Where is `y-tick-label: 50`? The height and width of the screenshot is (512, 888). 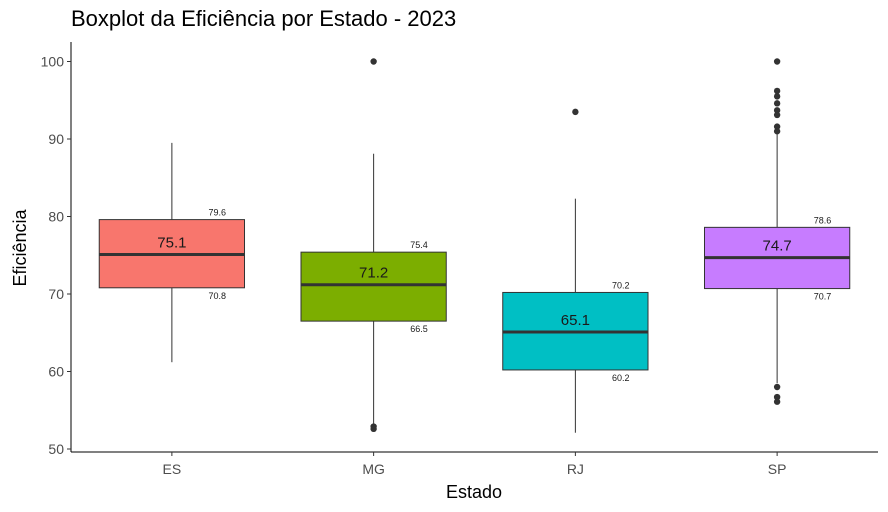
y-tick-label: 50 is located at coordinates (56, 449).